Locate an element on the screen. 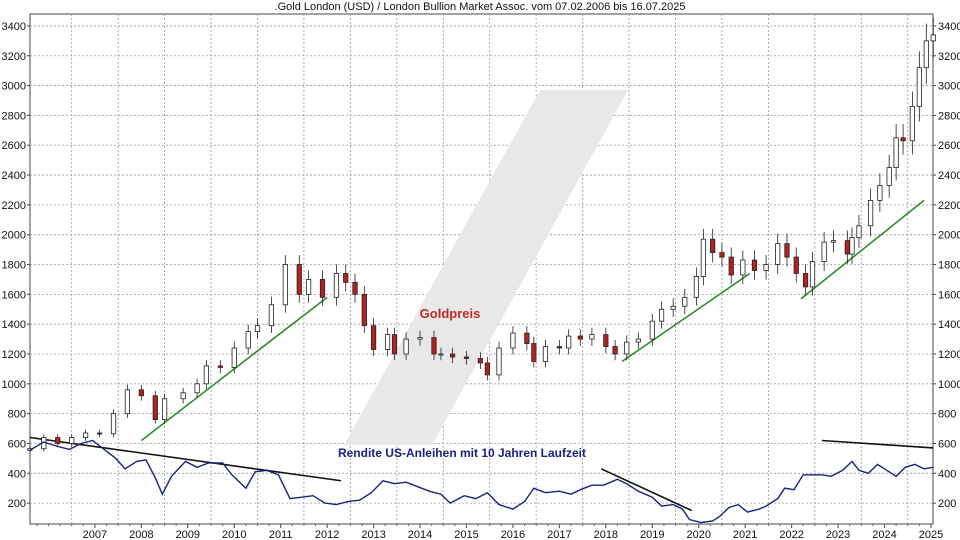 The image size is (960, 540). rendite-line is located at coordinates (481, 481).